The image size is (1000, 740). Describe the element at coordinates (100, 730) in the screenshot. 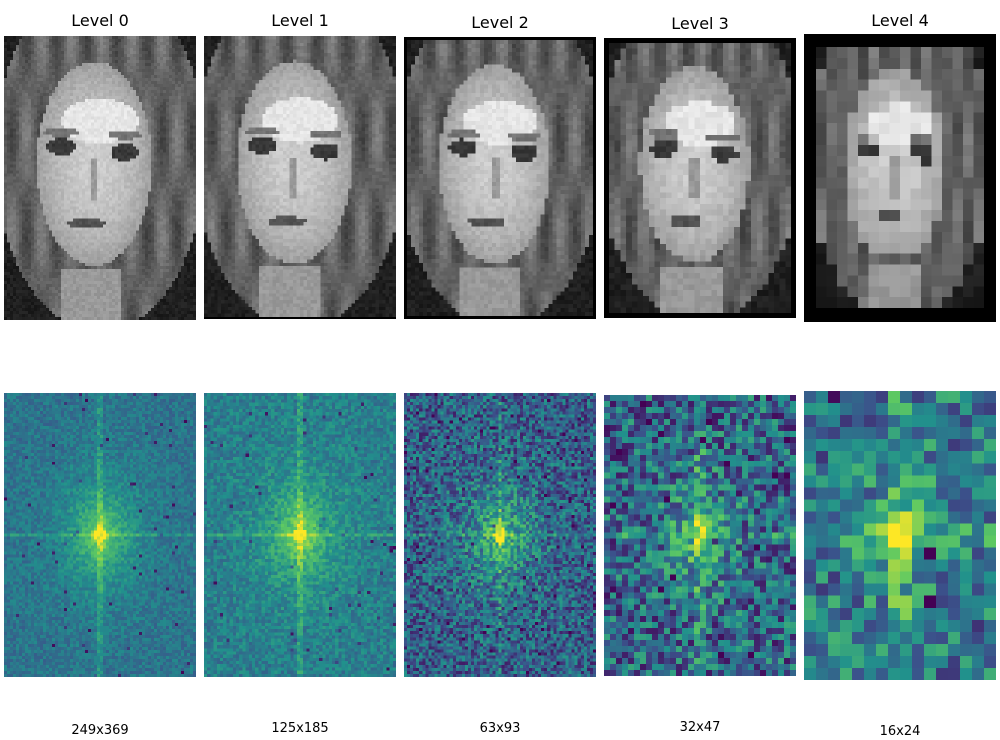

I see `image-size-label: 249x369` at that location.